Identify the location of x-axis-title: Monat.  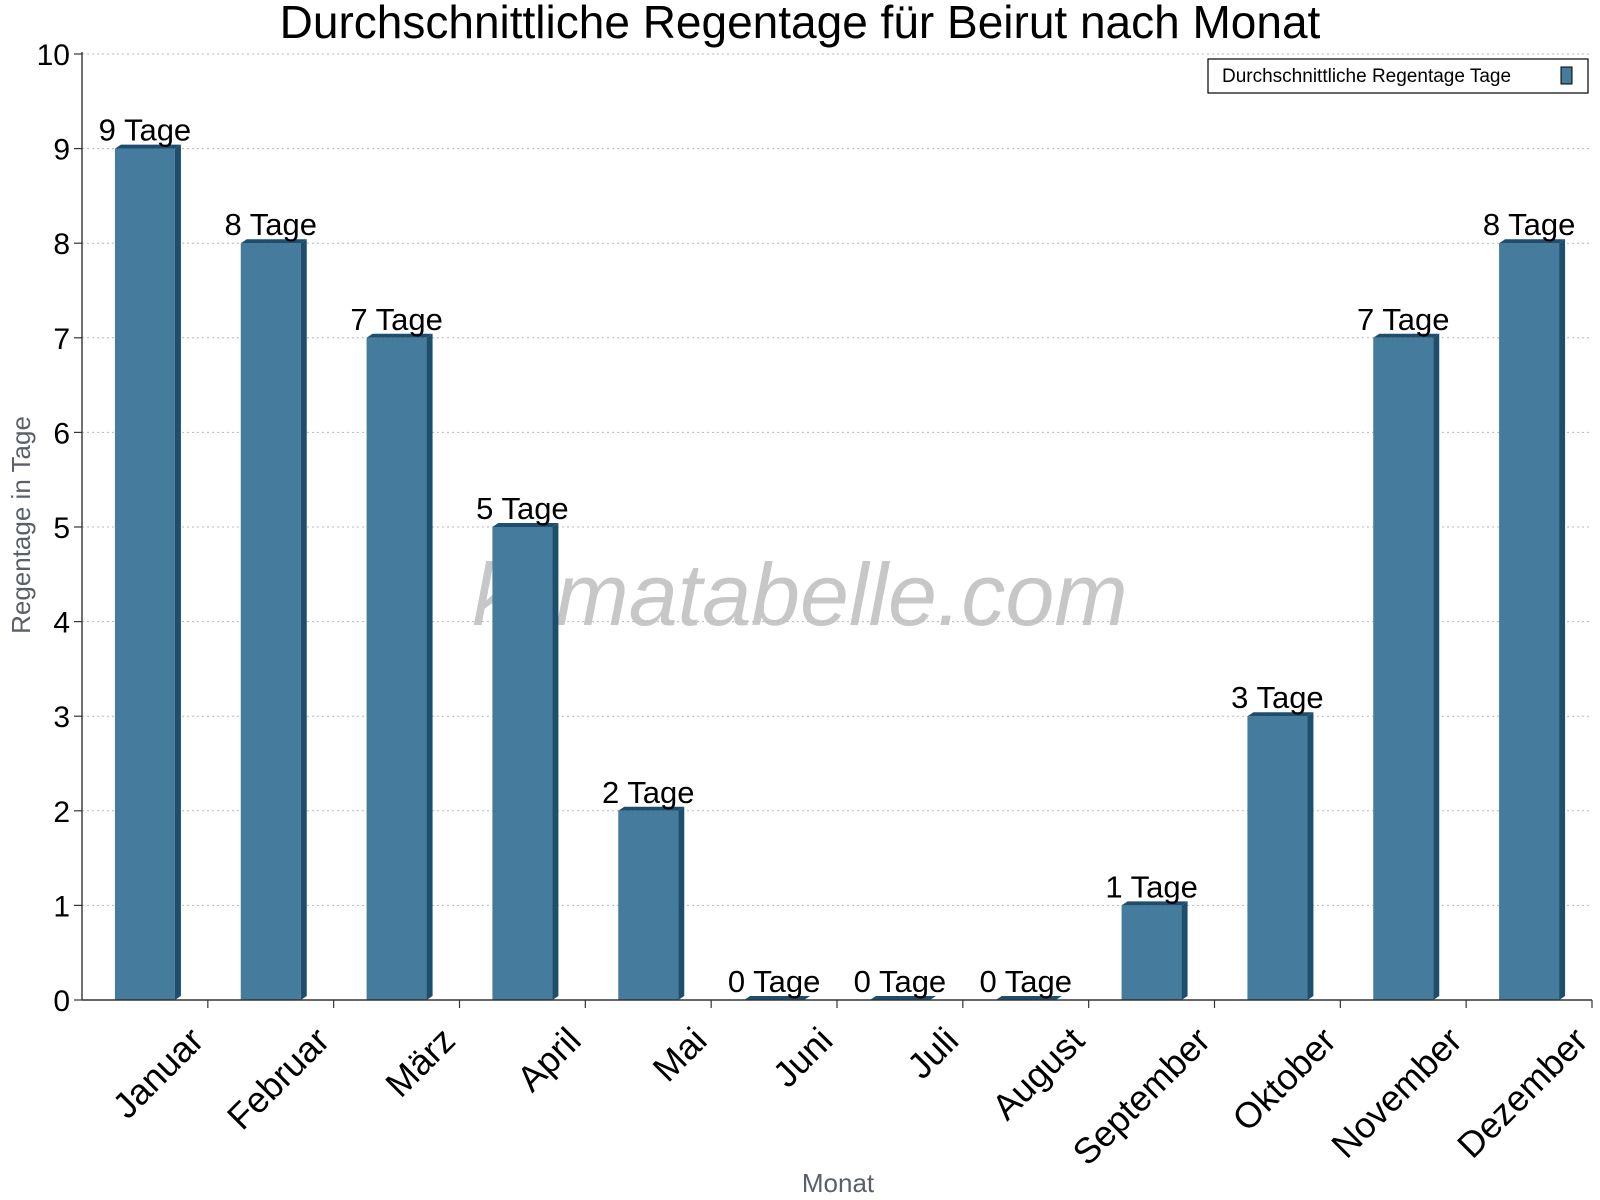
(838, 1183).